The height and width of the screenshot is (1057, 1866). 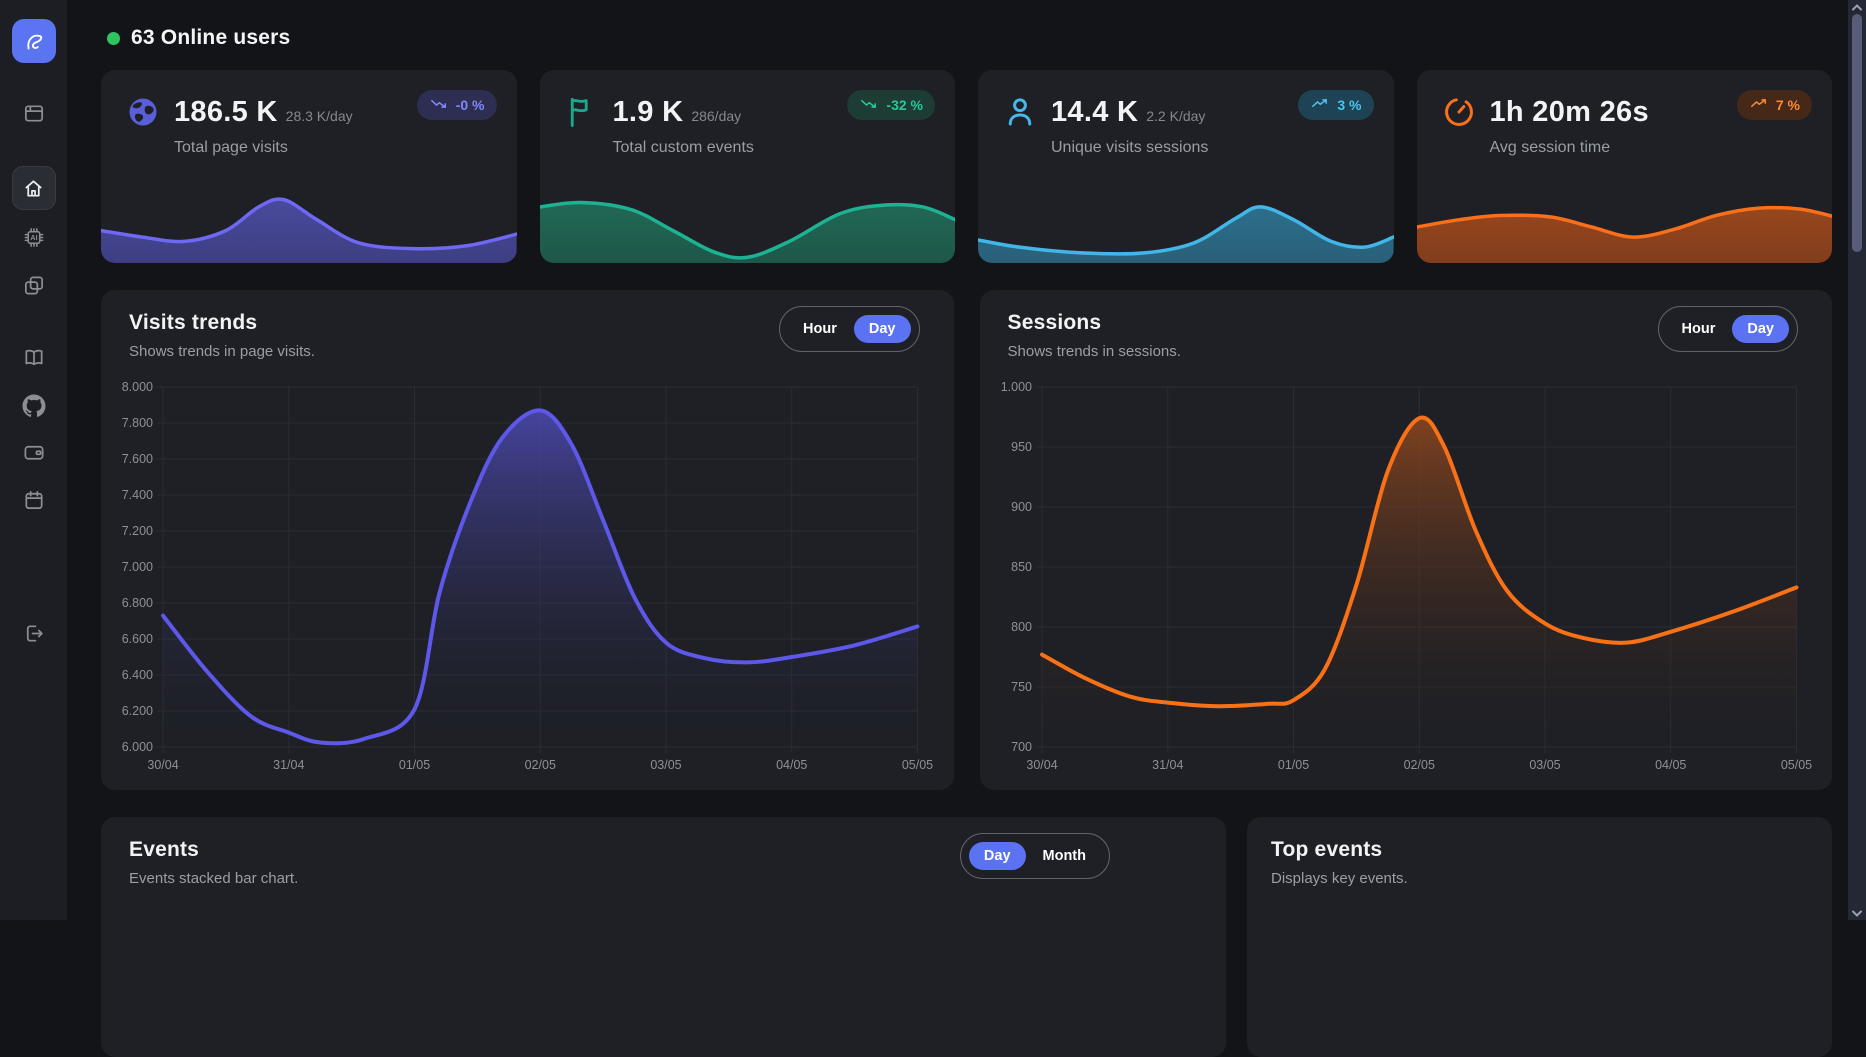 What do you see at coordinates (137, 711) in the screenshot?
I see `svg-text: 6.200` at bounding box center [137, 711].